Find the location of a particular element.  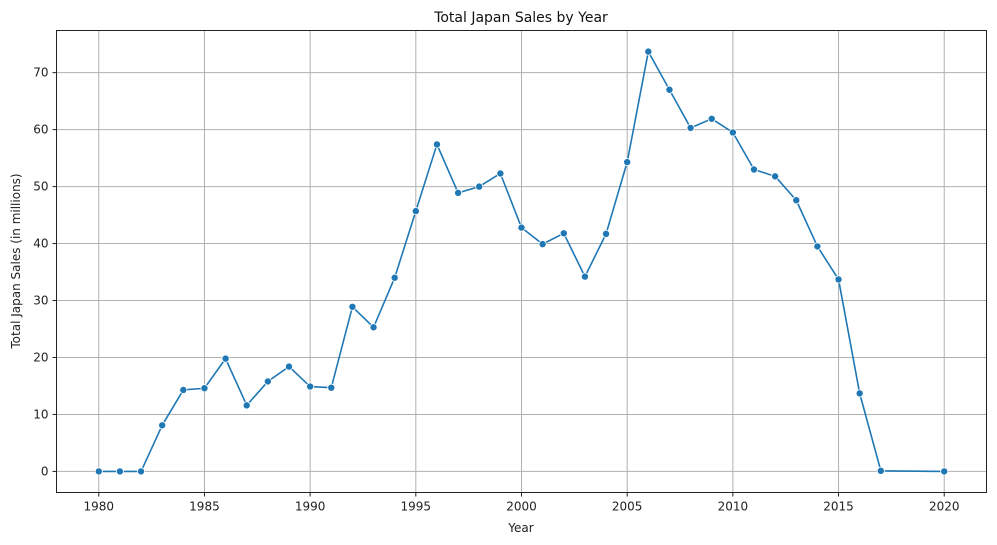

x-tick-label: 2010 is located at coordinates (733, 507).